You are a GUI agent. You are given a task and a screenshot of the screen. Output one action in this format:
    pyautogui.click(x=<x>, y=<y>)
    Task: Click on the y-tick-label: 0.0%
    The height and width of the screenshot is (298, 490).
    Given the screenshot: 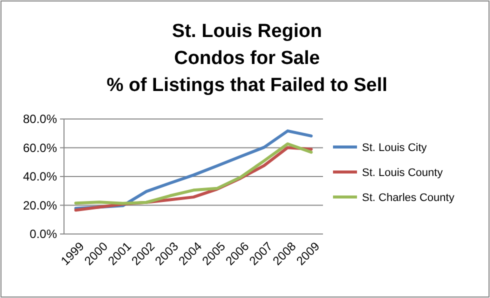 What is the action you would take?
    pyautogui.click(x=44, y=234)
    